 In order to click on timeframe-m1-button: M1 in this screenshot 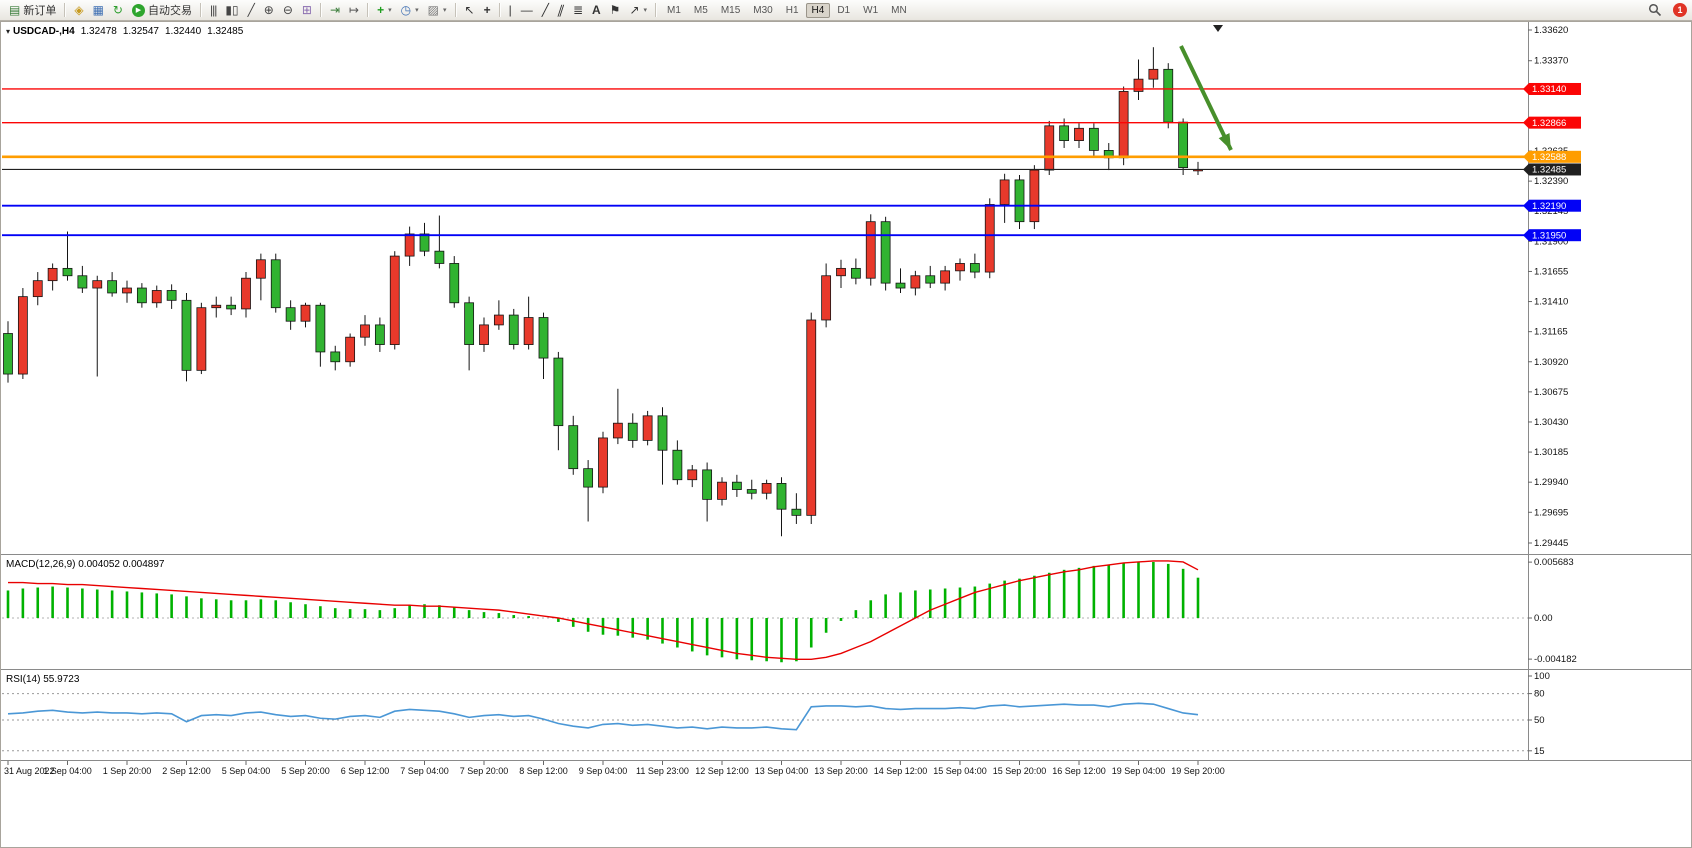, I will do `click(674, 10)`.